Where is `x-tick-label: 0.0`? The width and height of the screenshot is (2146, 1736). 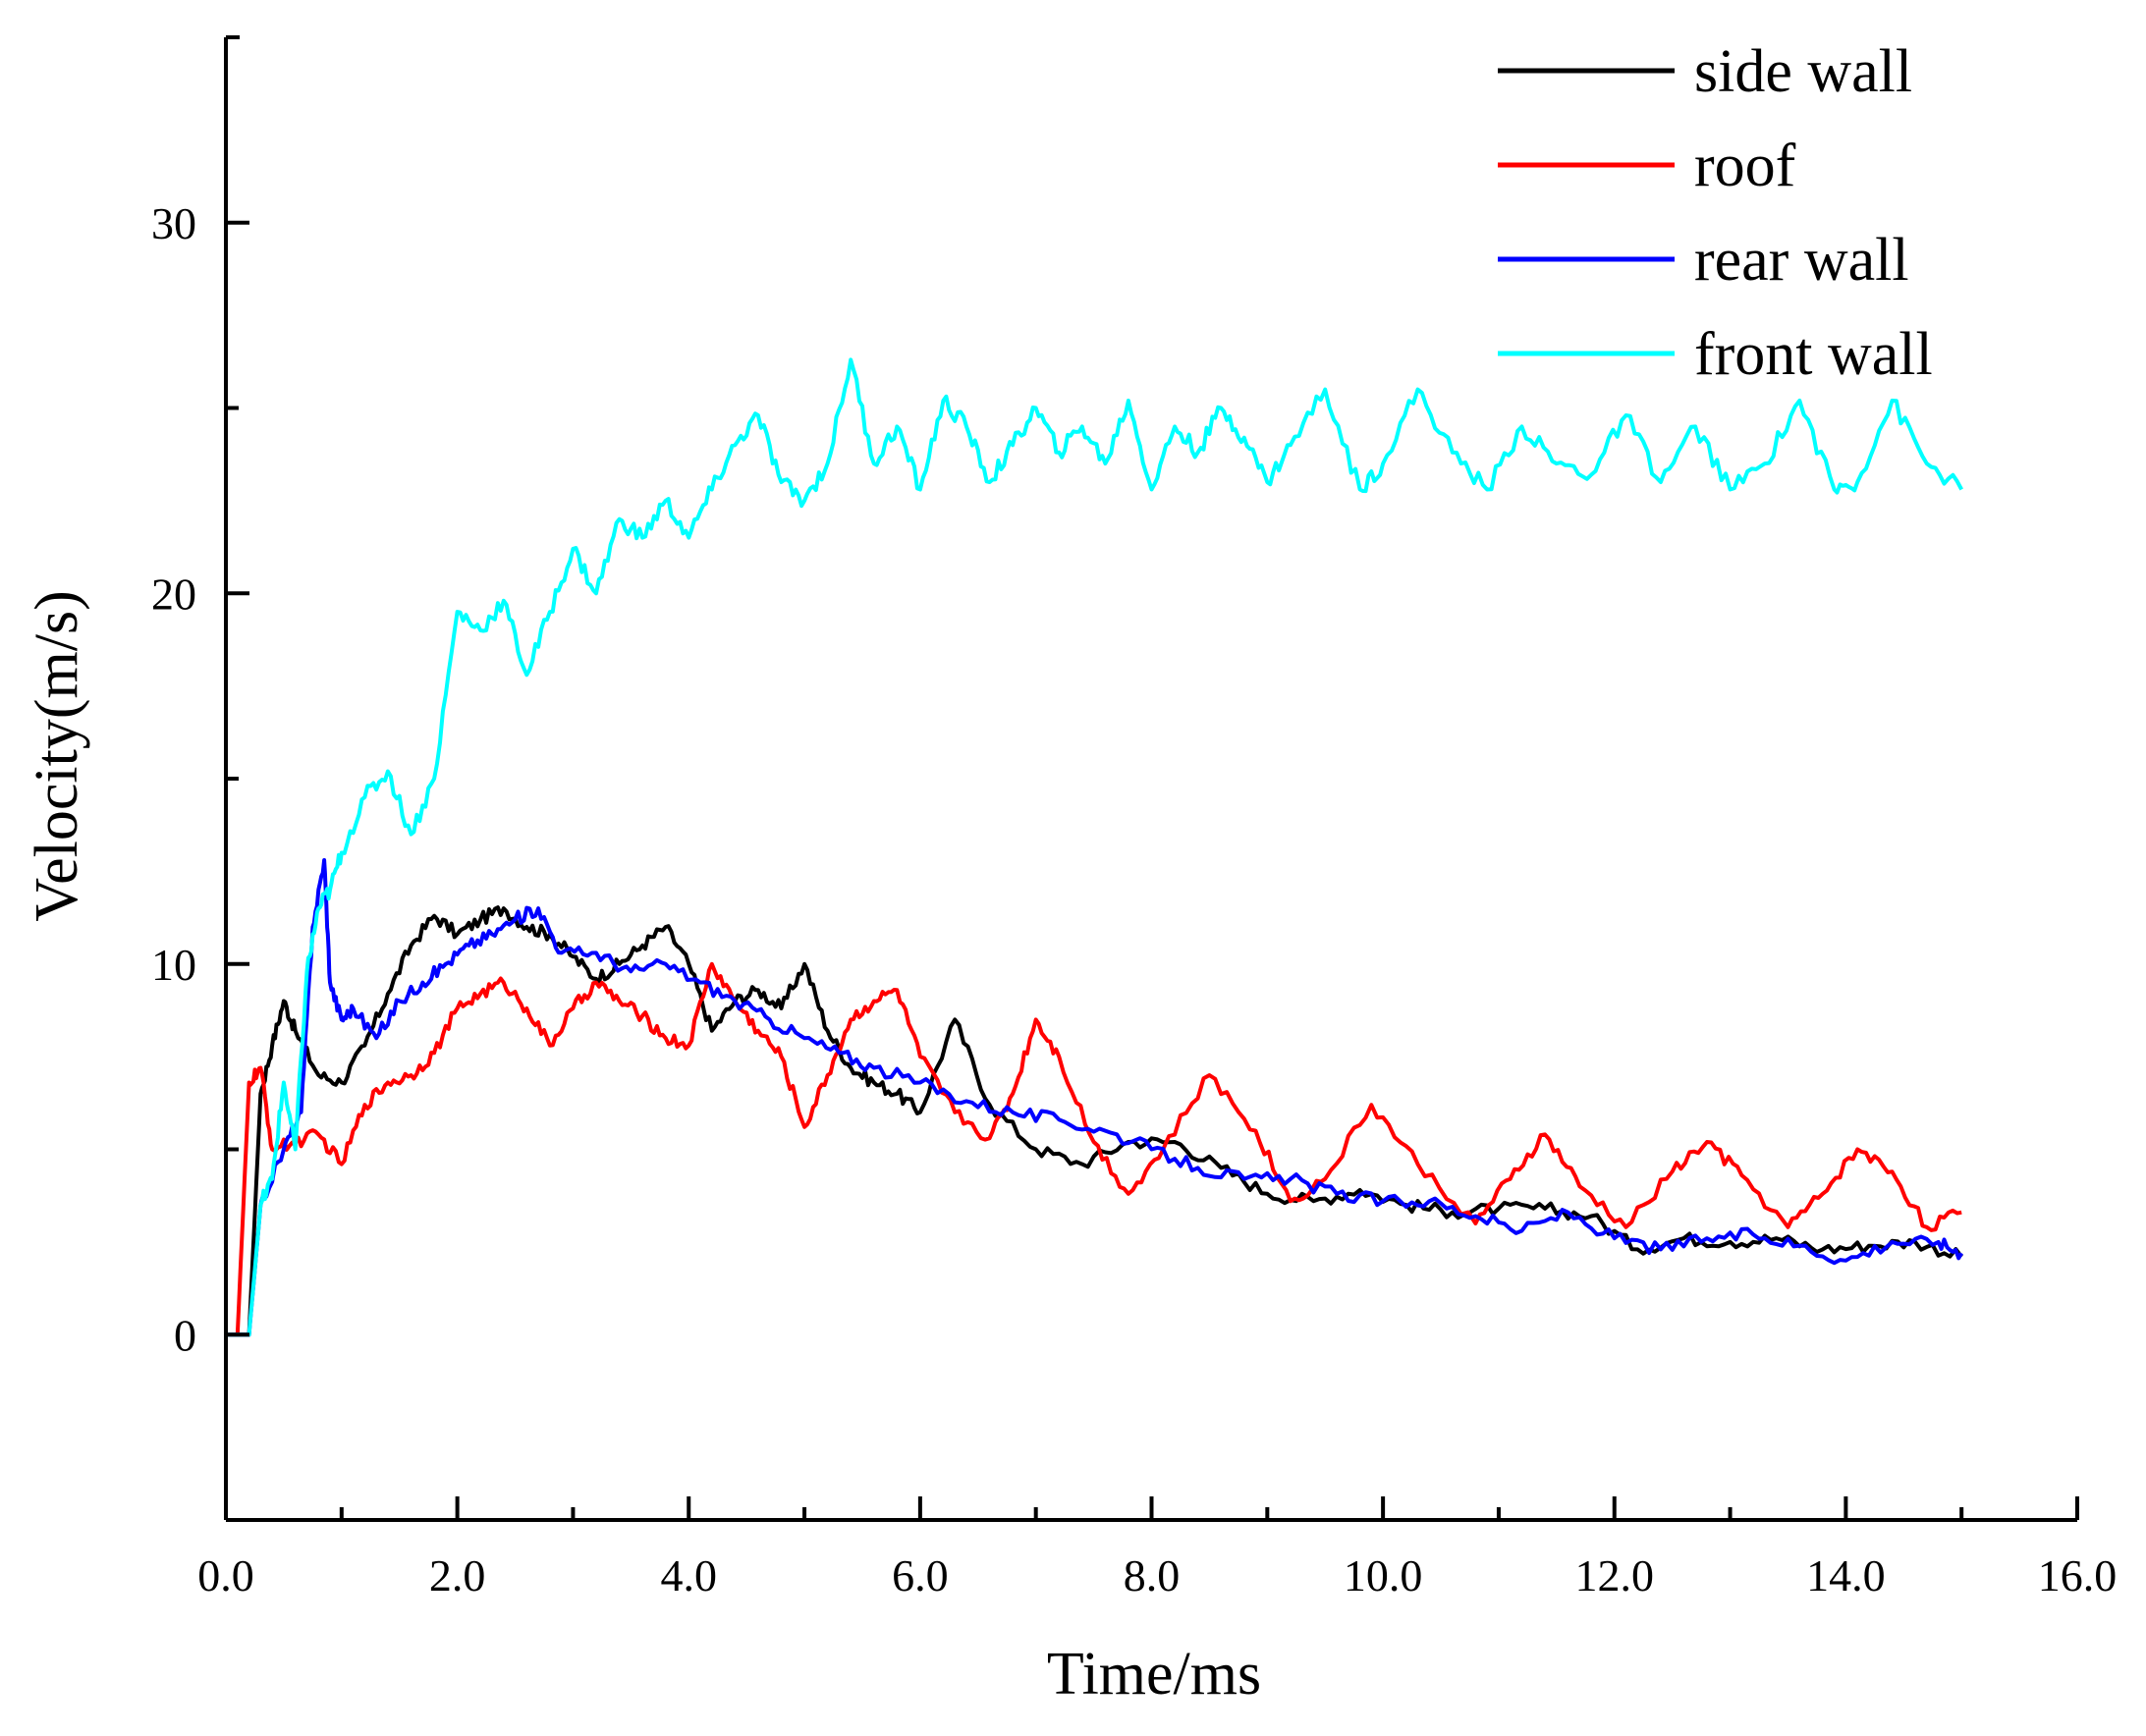 x-tick-label: 0.0 is located at coordinates (225, 1575).